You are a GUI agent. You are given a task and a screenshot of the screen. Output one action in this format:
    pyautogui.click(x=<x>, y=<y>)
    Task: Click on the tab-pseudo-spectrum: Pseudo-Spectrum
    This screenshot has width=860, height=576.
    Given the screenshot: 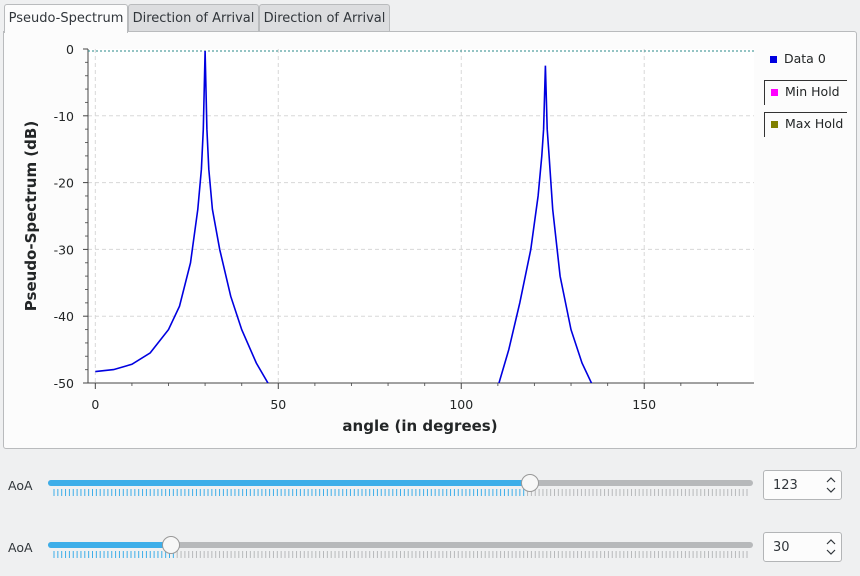 What is the action you would take?
    pyautogui.click(x=66, y=18)
    